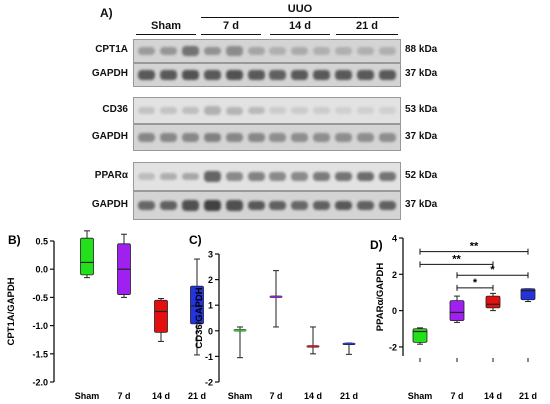 This screenshot has height=404, width=550. Describe the element at coordinates (209, 357) in the screenshot. I see `y-tick-label: -1` at that location.